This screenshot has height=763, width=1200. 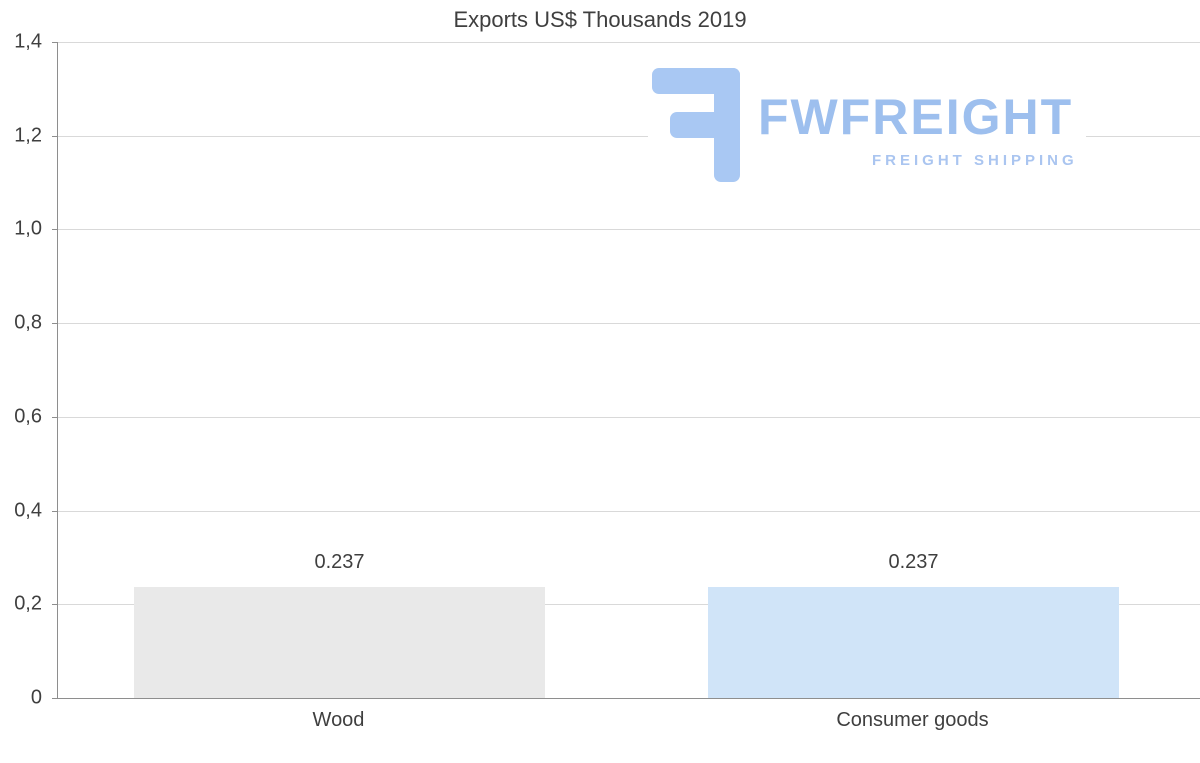 What do you see at coordinates (28, 135) in the screenshot?
I see `y-tick-label: 1,2` at bounding box center [28, 135].